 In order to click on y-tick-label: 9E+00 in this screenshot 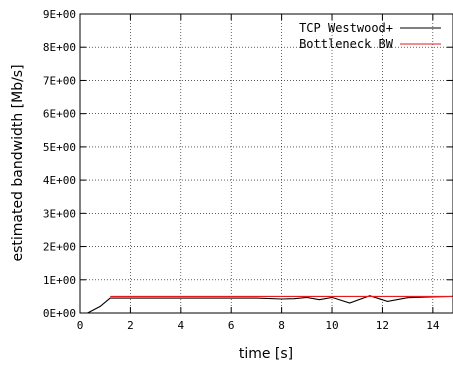, I will do `click(59, 14)`.